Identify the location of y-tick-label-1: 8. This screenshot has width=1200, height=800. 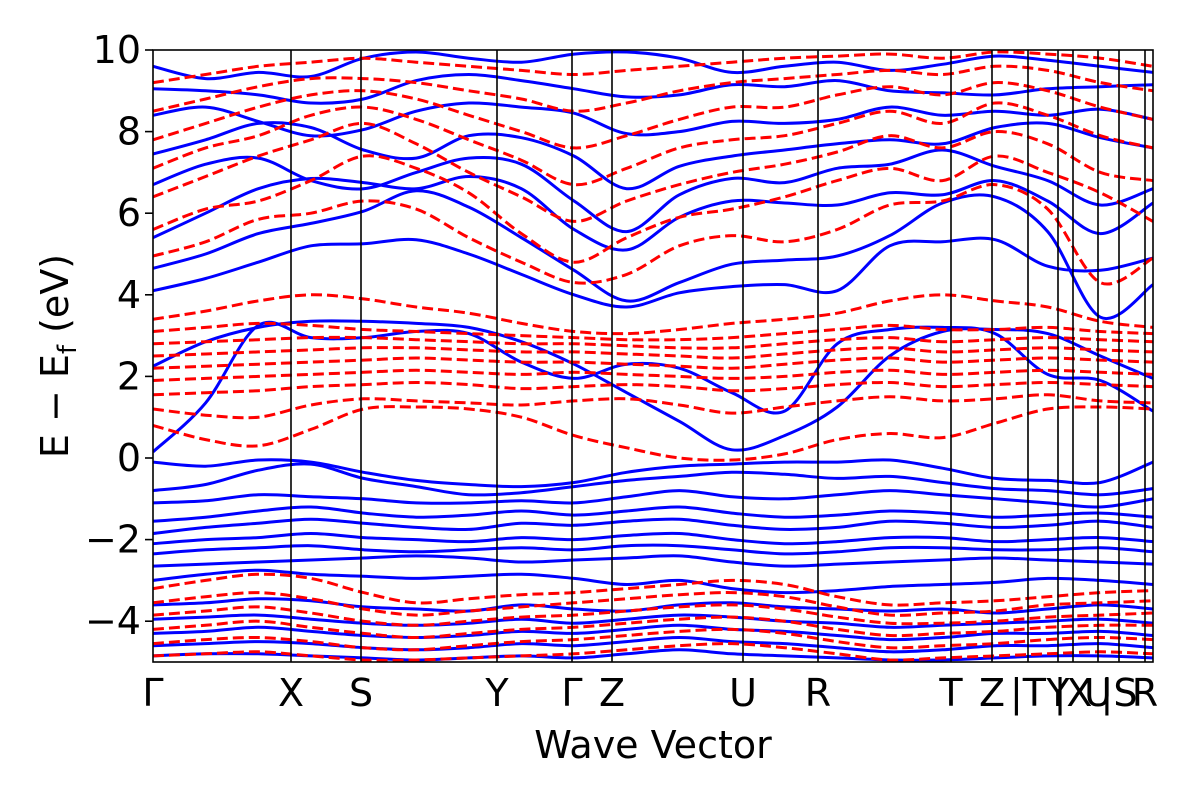
(129, 132).